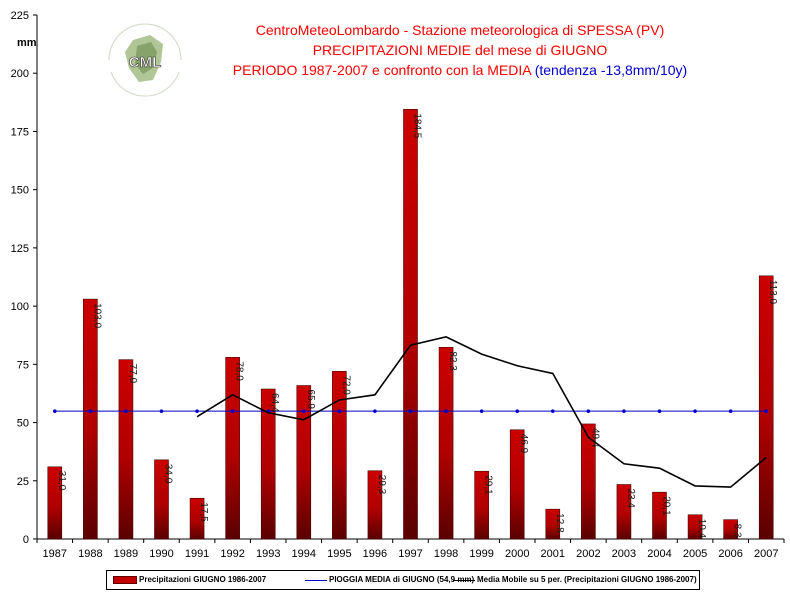 This screenshot has width=790, height=600. Describe the element at coordinates (452, 361) in the screenshot. I see `data-label: 82,3` at that location.